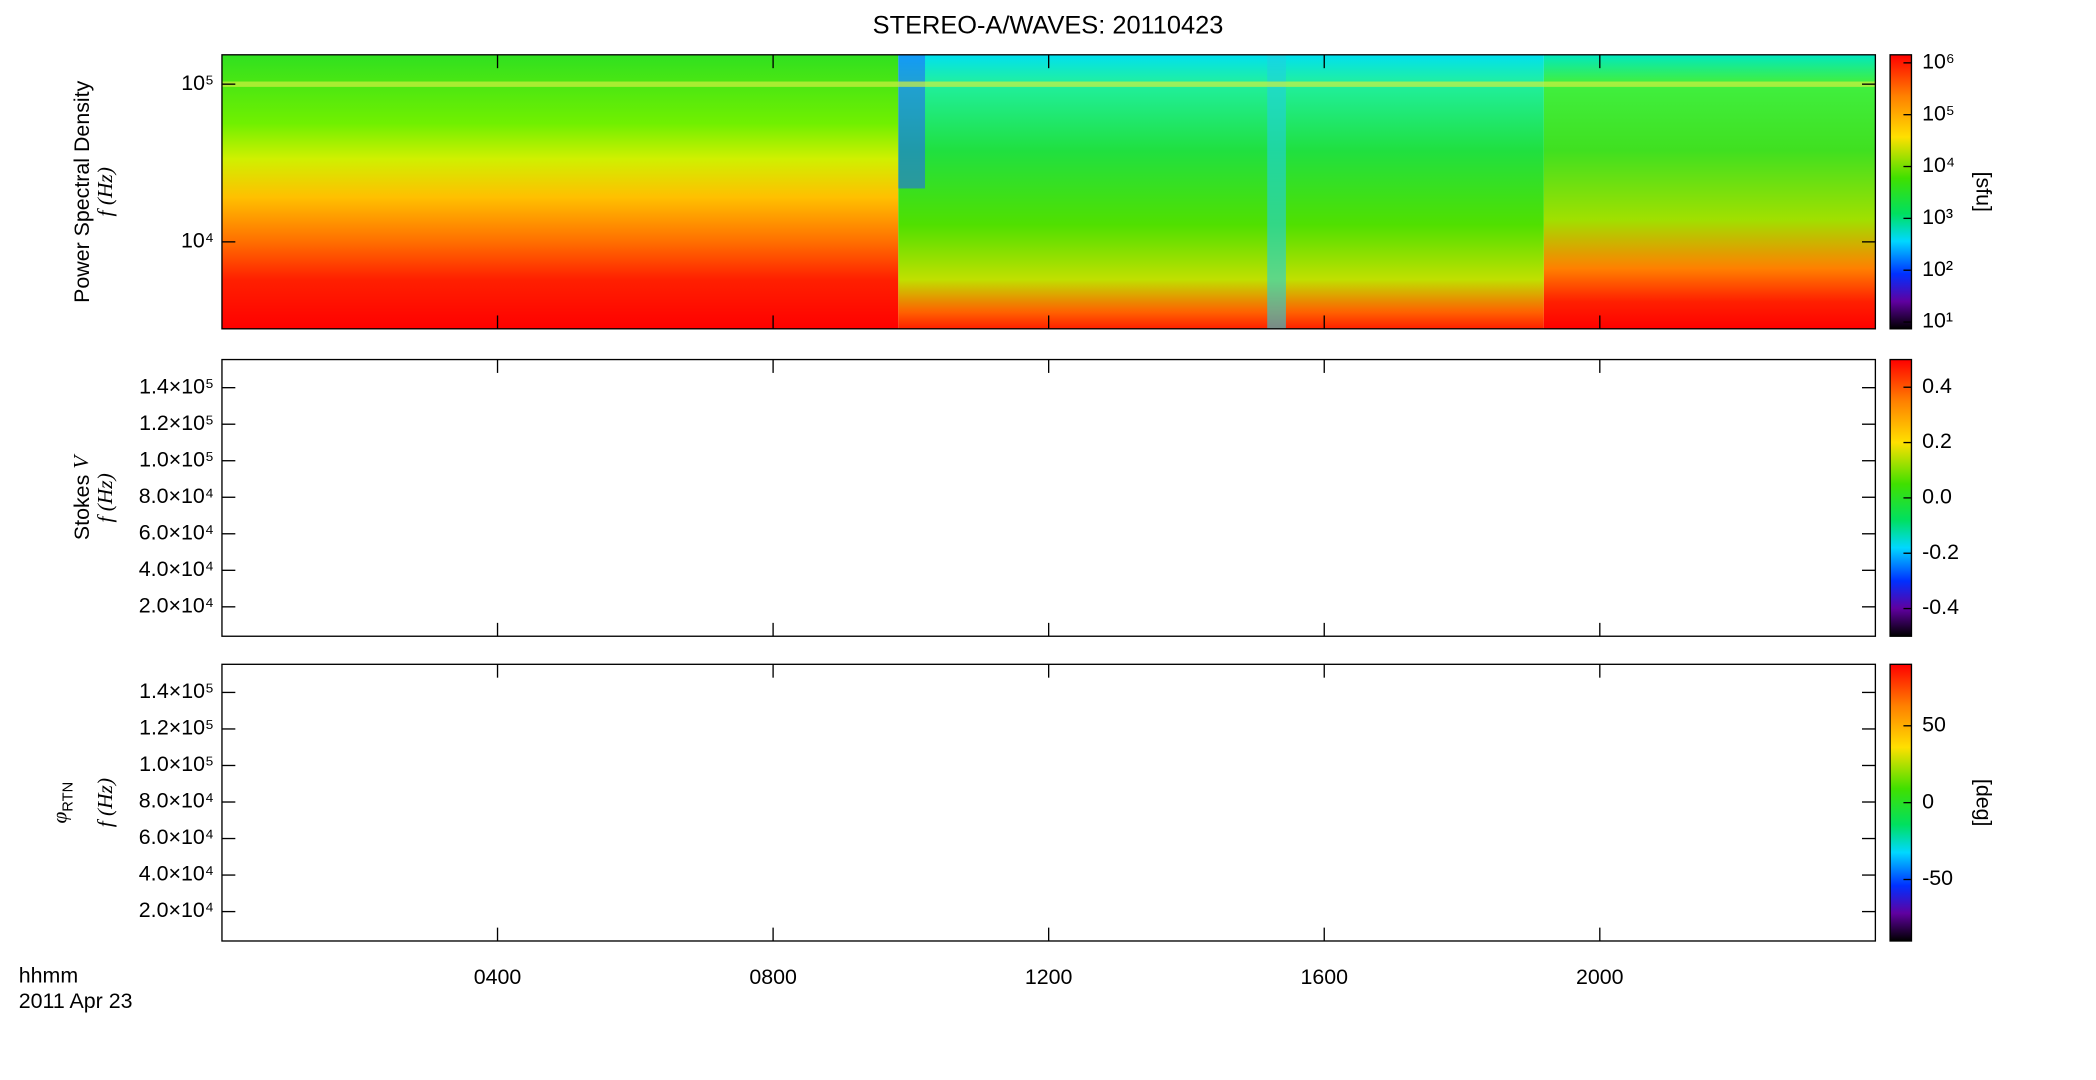  What do you see at coordinates (76, 1001) in the screenshot?
I see `date-label: 2011 Apr 23` at bounding box center [76, 1001].